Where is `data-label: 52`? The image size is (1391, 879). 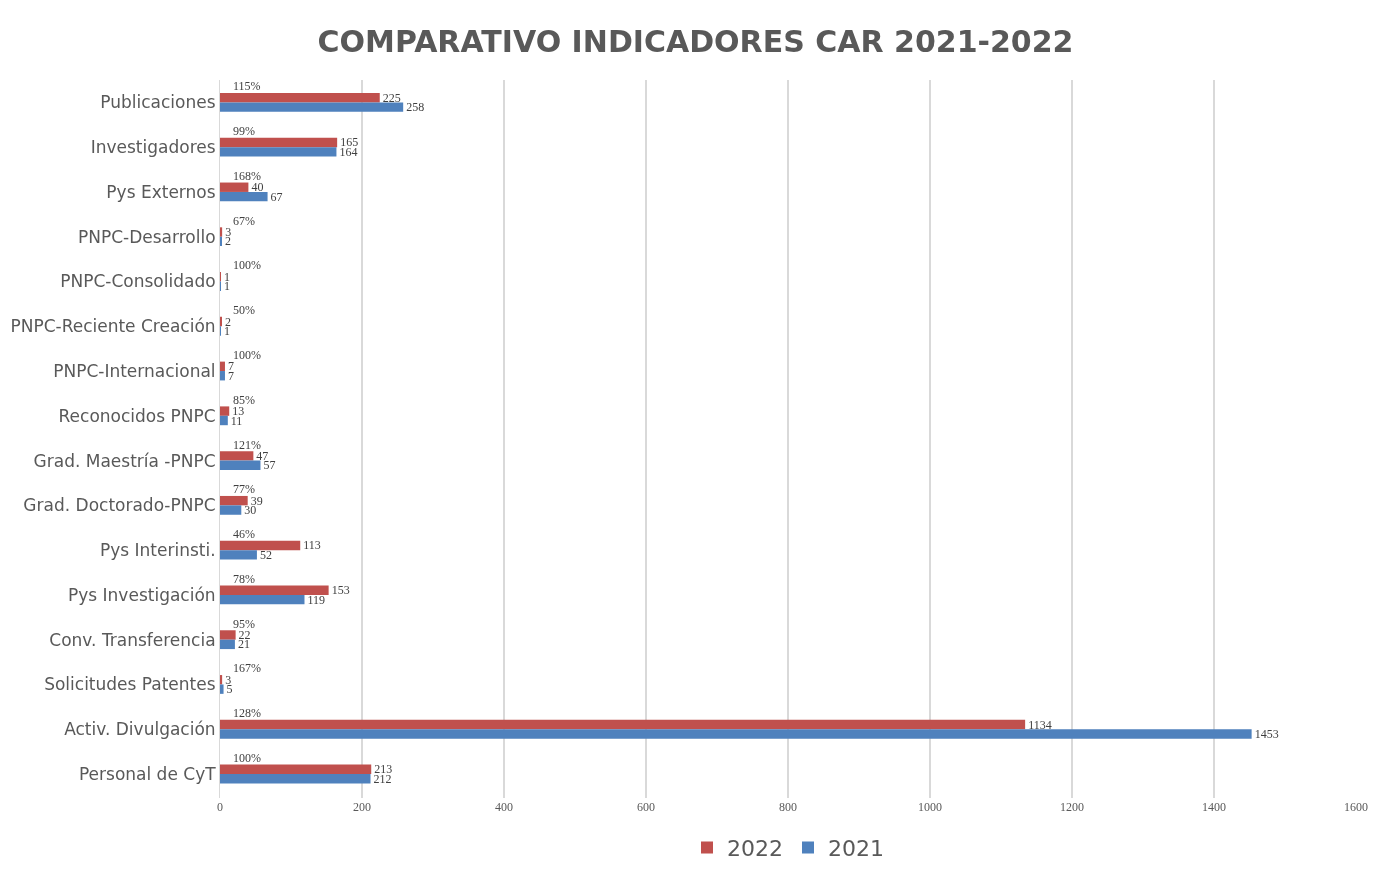
data-label: 52 is located at coordinates (265, 554).